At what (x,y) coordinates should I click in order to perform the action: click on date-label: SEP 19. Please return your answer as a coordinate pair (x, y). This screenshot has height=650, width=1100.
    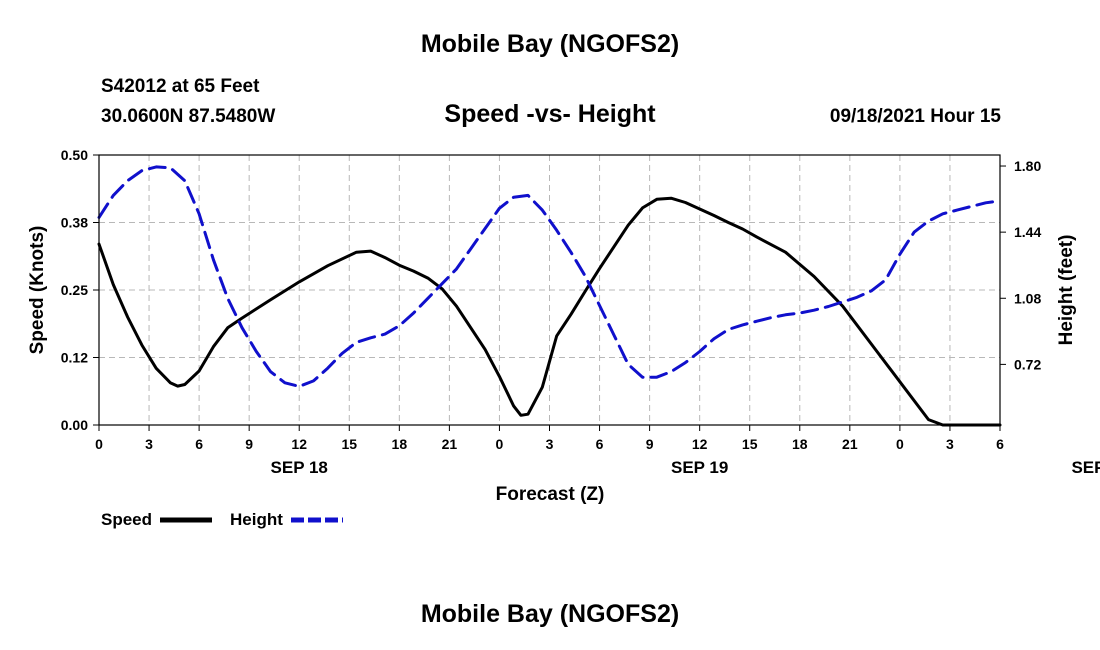
    Looking at the image, I should click on (699, 467).